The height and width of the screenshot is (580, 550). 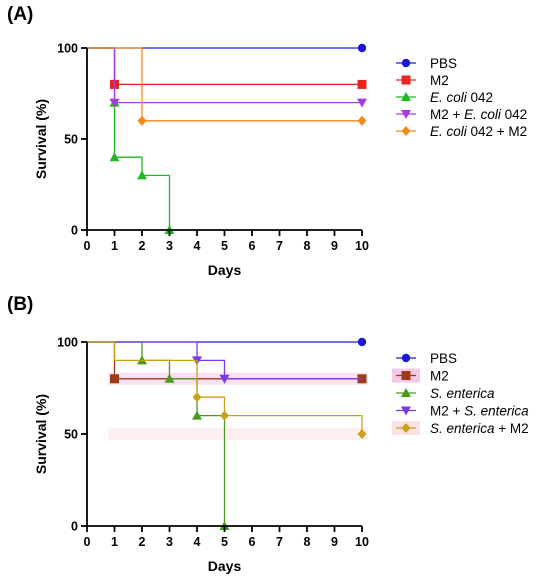 I want to click on legend-label: M2 + S. enterica, so click(x=479, y=411).